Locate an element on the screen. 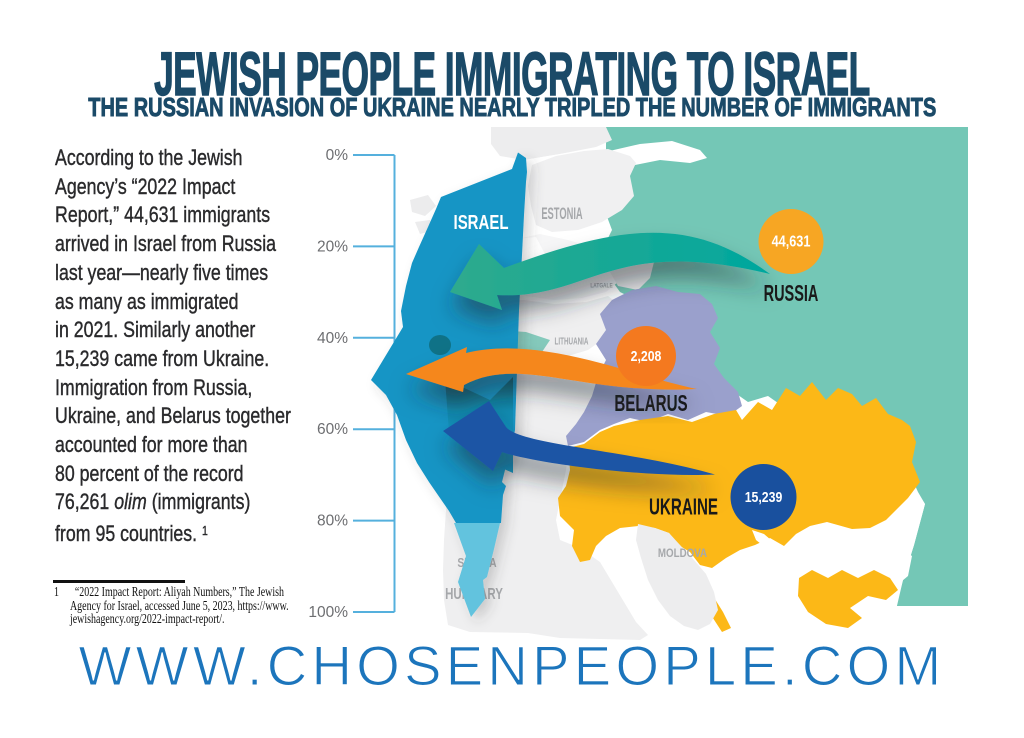 This screenshot has width=1024, height=738. svg-text: 2,208 is located at coordinates (646, 356).